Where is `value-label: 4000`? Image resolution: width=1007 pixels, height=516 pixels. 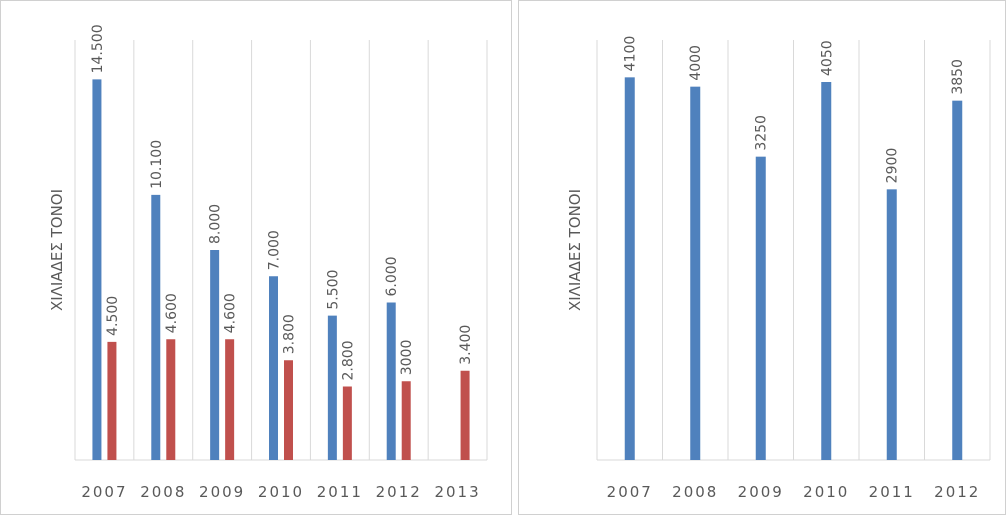 value-label: 4000 is located at coordinates (696, 63).